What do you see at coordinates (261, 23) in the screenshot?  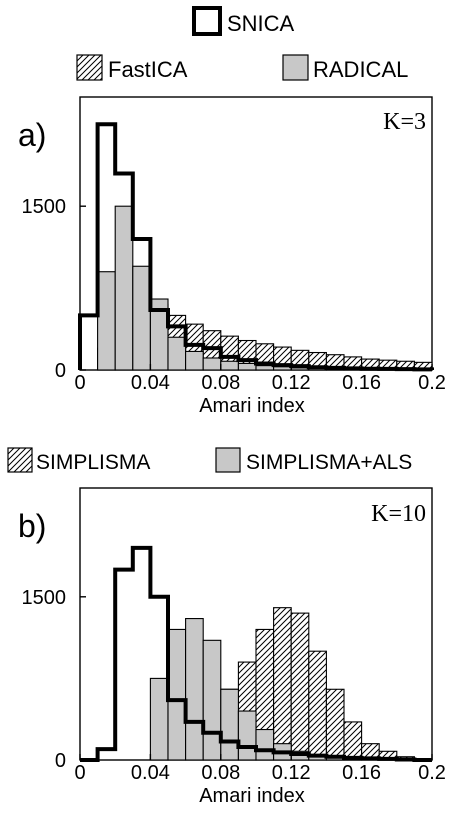 I see `legend-label-snica: SNICA` at bounding box center [261, 23].